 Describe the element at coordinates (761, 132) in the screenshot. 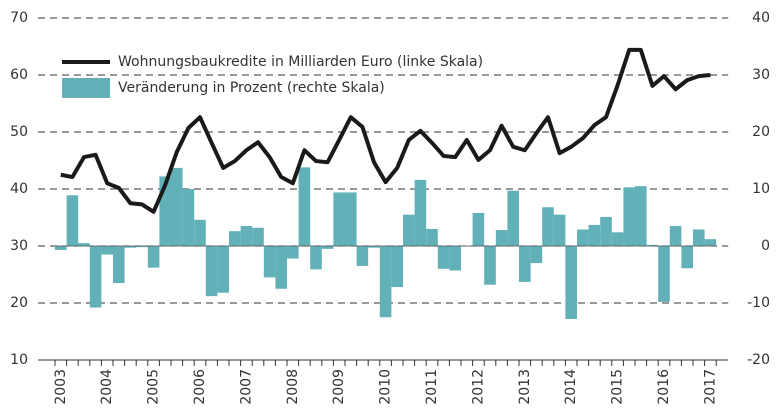

I see `y2-tick-label: 20` at that location.